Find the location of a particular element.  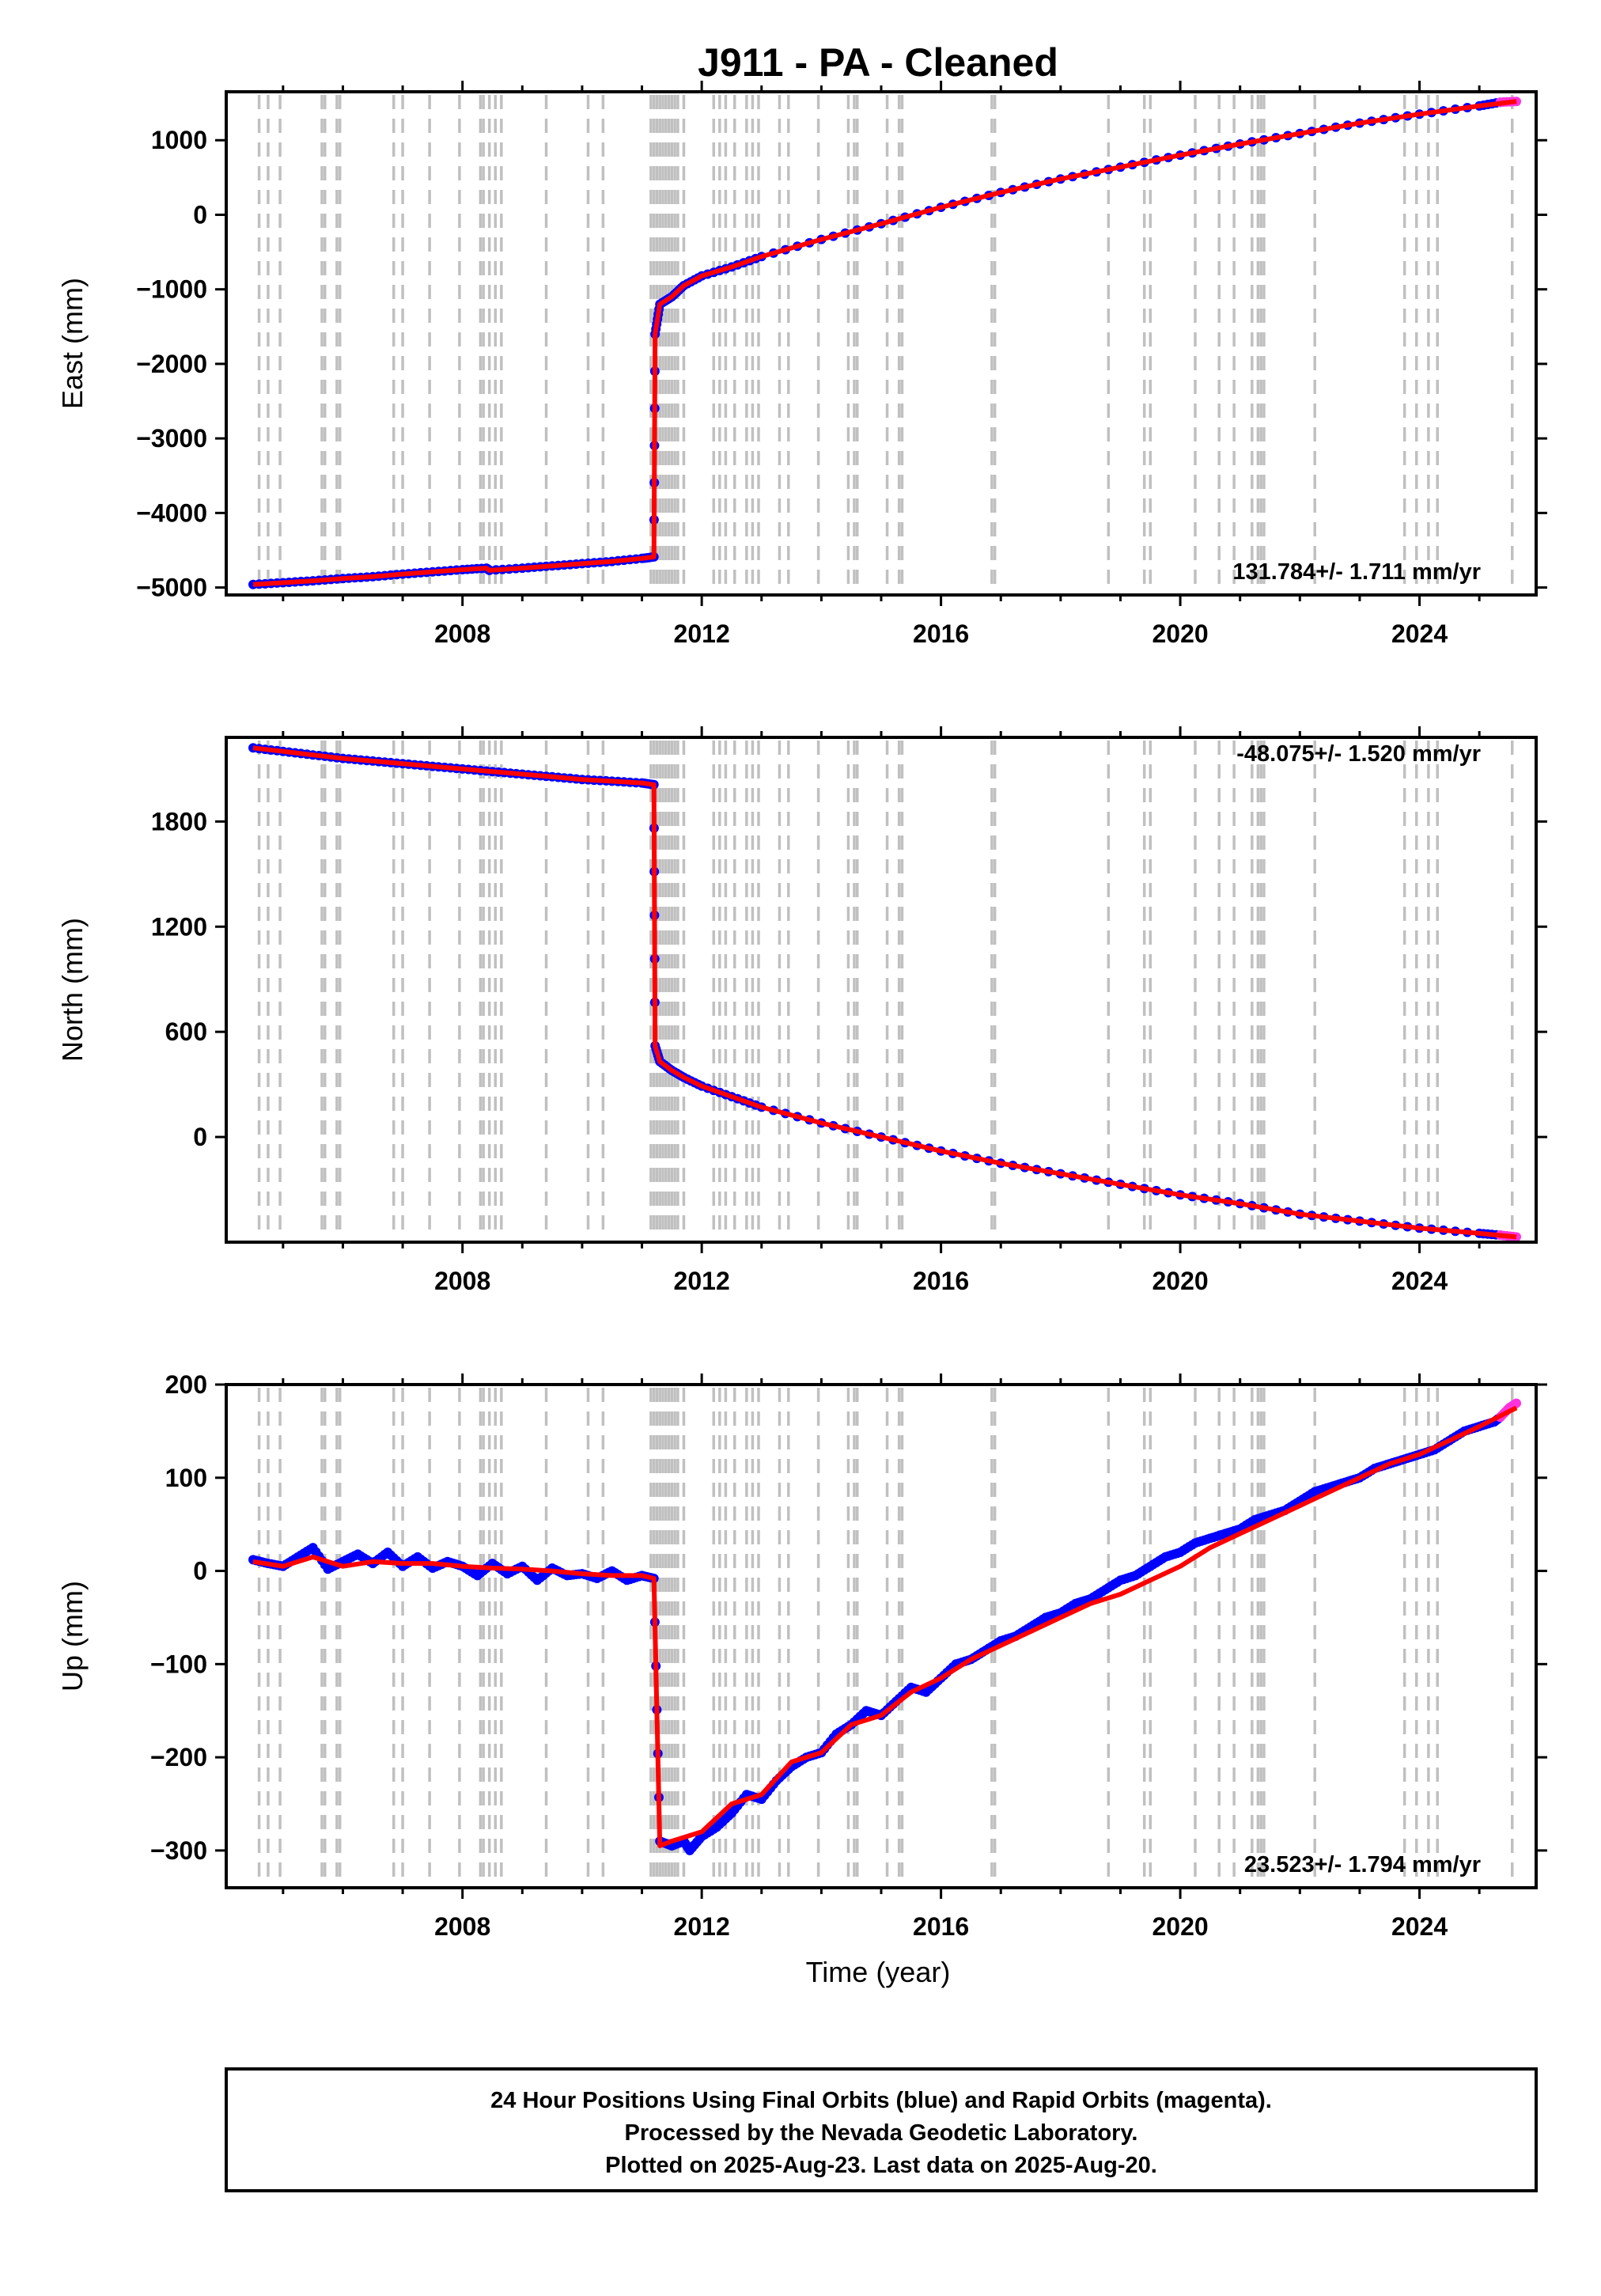

y-axis-label: East (mm) is located at coordinates (72, 344).